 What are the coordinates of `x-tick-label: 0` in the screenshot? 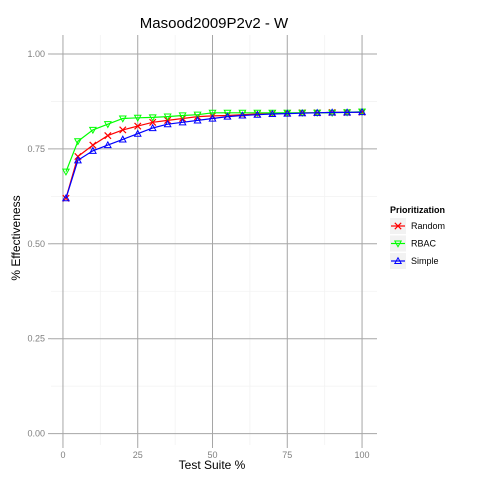 It's located at (62, 455).